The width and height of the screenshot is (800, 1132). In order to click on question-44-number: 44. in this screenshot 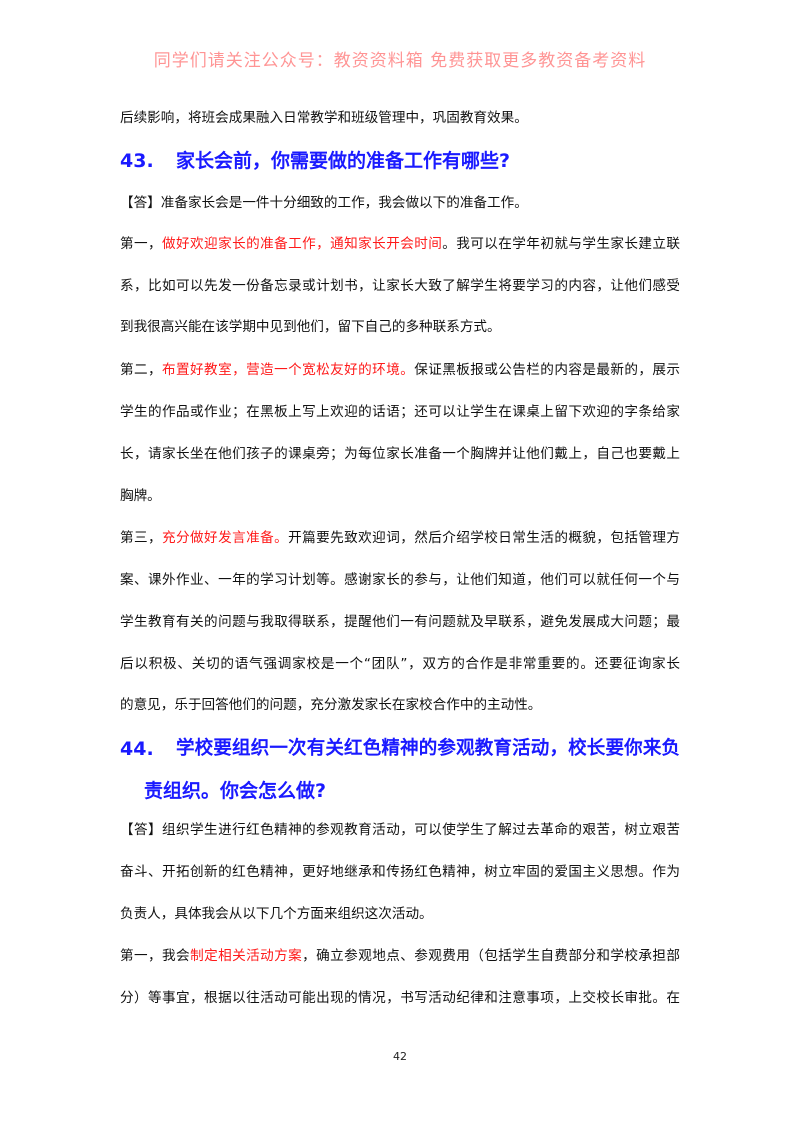, I will do `click(137, 749)`.